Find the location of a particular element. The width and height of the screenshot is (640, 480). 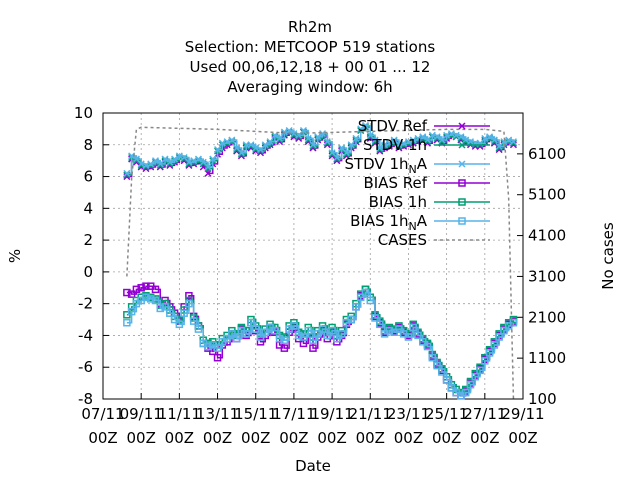

chart-title-line: Averaging window: 6h is located at coordinates (309, 87).